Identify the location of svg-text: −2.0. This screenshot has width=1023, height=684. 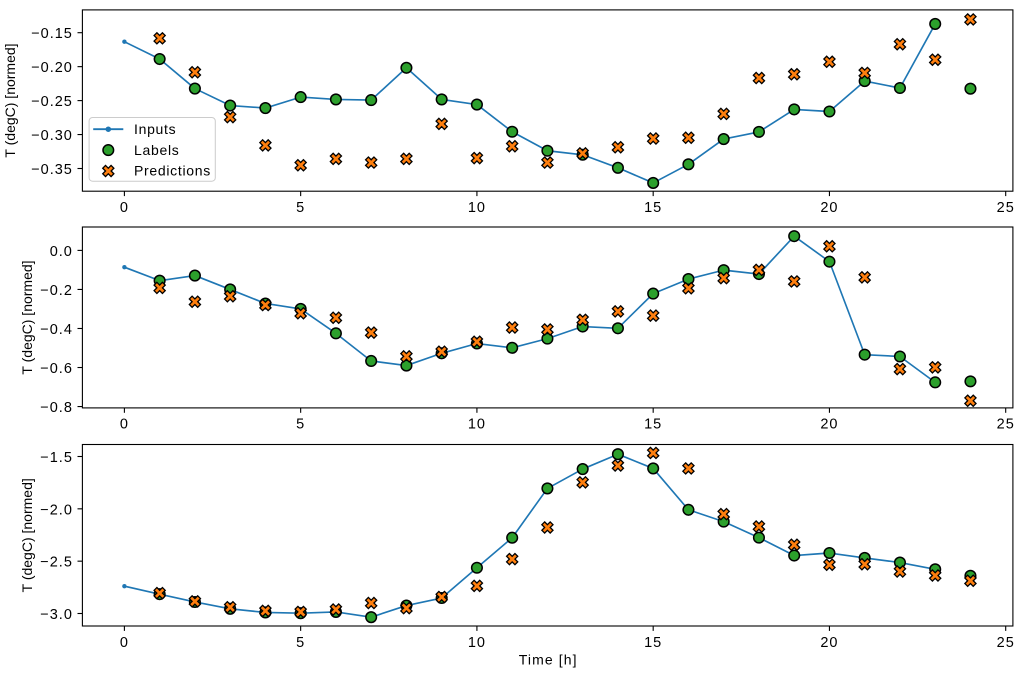
(56, 510).